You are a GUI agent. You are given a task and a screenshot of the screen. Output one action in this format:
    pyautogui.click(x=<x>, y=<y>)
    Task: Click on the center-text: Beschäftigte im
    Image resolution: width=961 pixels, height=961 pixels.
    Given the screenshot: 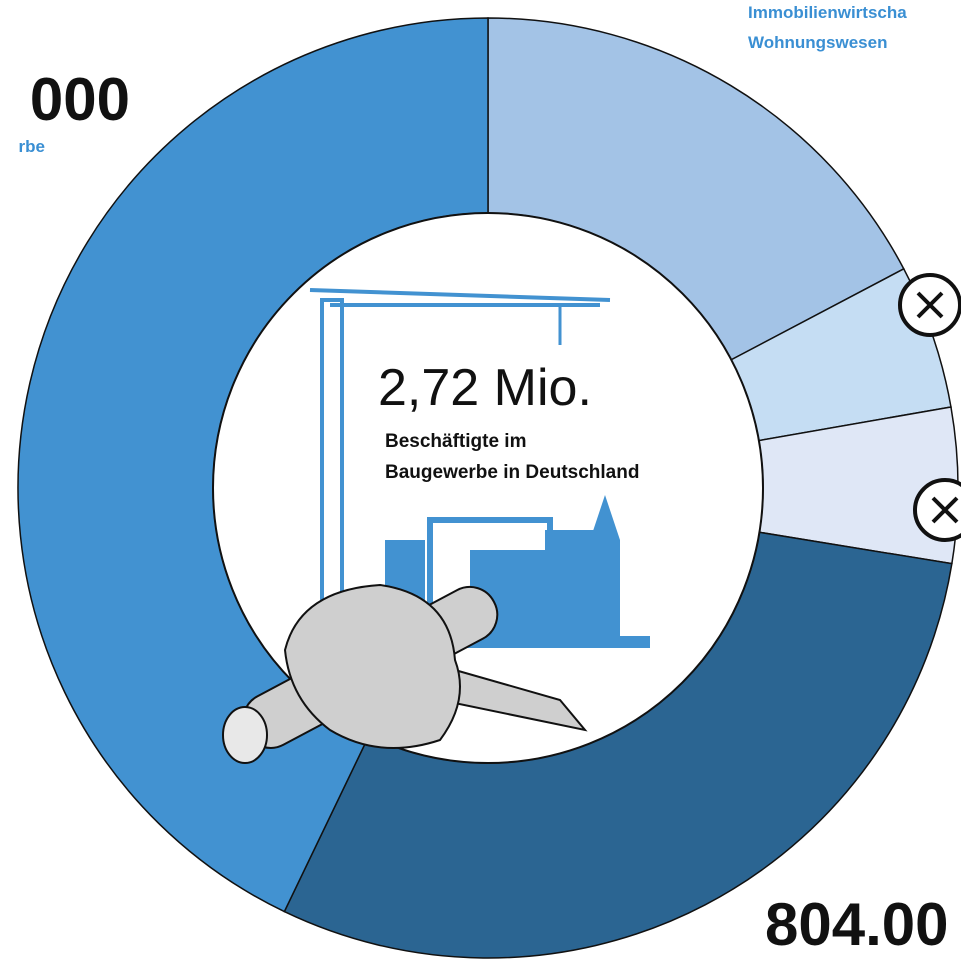 What is the action you would take?
    pyautogui.click(x=455, y=441)
    